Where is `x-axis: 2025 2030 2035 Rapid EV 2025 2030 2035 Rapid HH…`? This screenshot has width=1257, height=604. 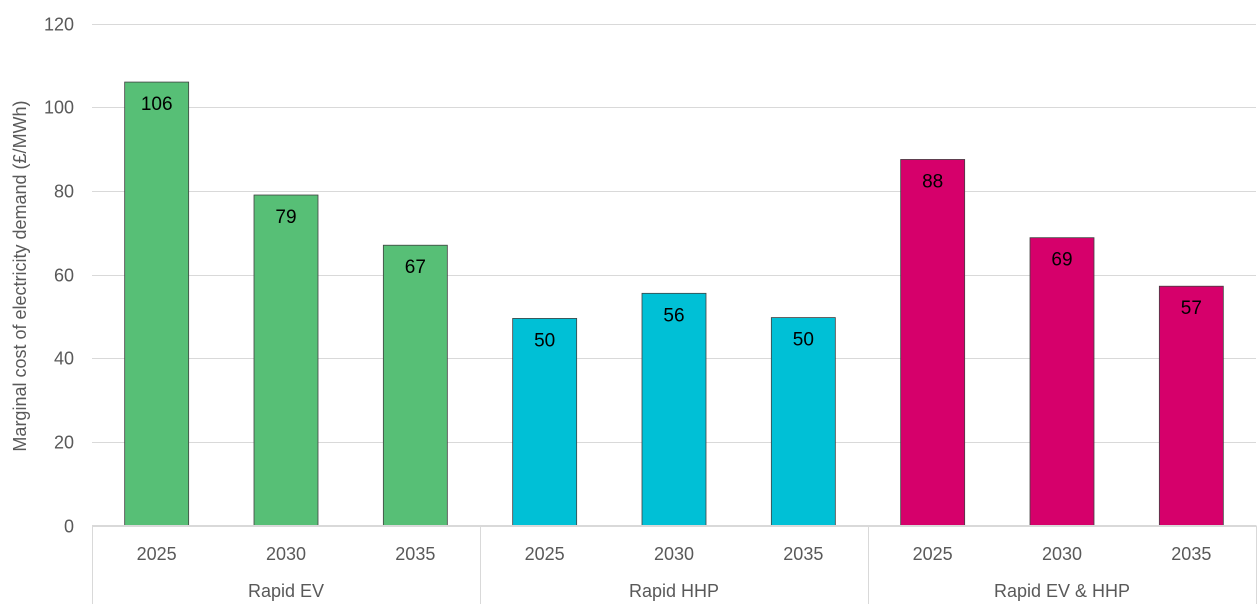
x-axis: 2025 2030 2035 Rapid EV 2025 2030 2035 Rapid HH… is located at coordinates (674, 564).